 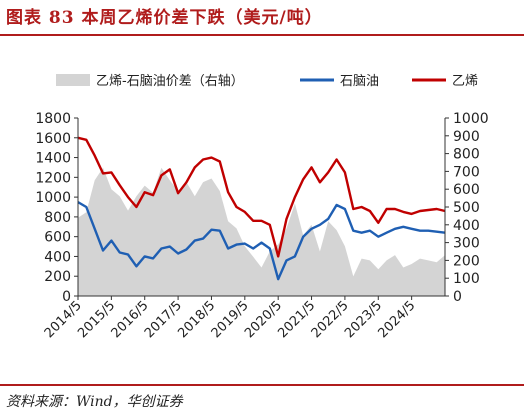 What do you see at coordinates (57, 257) in the screenshot?
I see `left-tick-label: 400` at bounding box center [57, 257].